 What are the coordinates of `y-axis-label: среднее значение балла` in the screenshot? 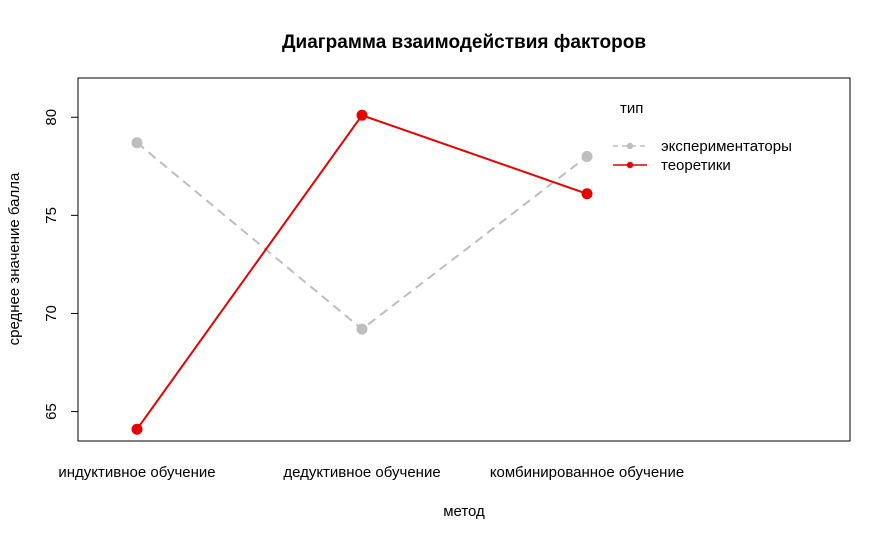 It's located at (14, 258).